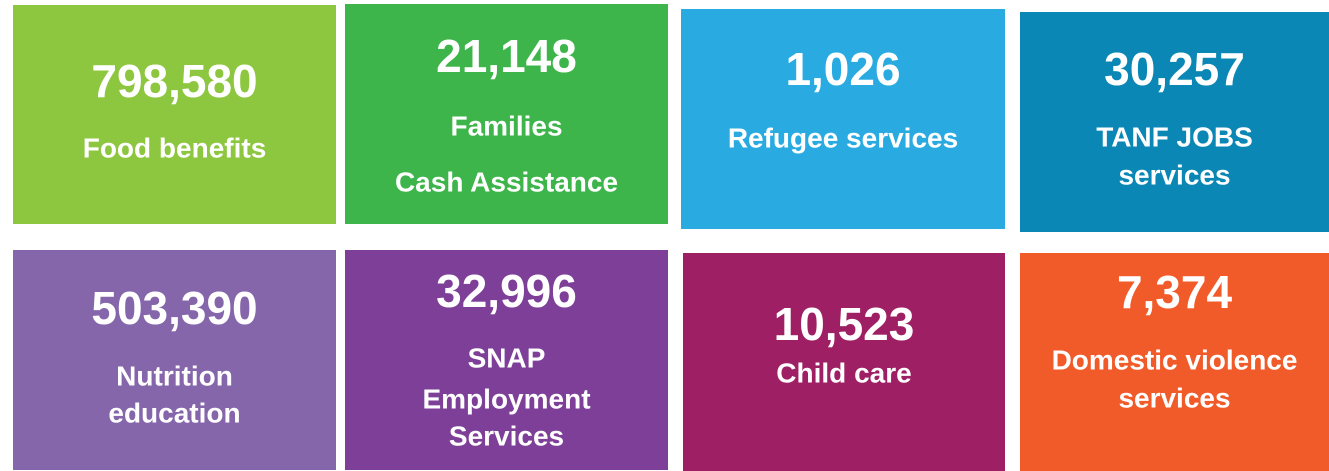 The height and width of the screenshot is (471, 1329). I want to click on tile-number: 30,257, so click(1174, 69).